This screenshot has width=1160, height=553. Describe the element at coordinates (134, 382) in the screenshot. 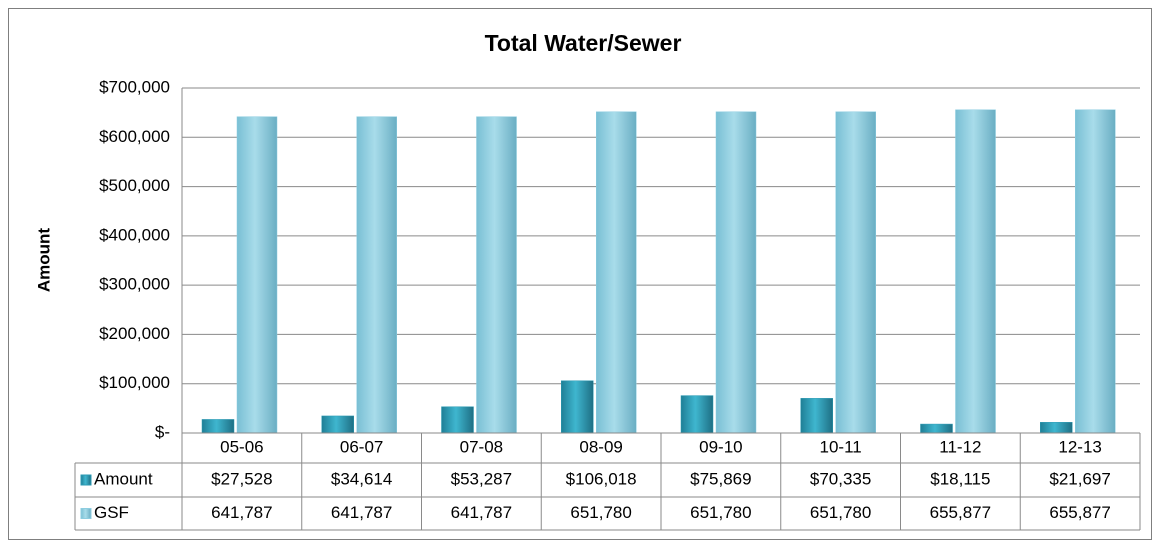

I see `y-tick-label: $100,000` at that location.